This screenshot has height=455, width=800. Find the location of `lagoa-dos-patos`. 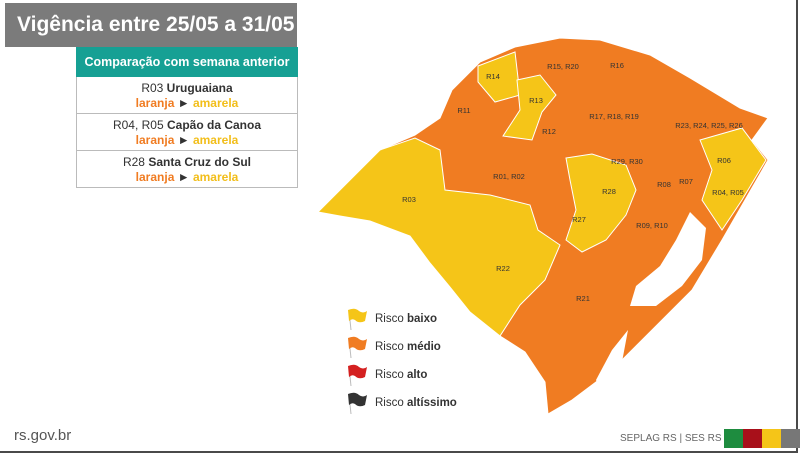

lagoa-dos-patos is located at coordinates (668, 259).